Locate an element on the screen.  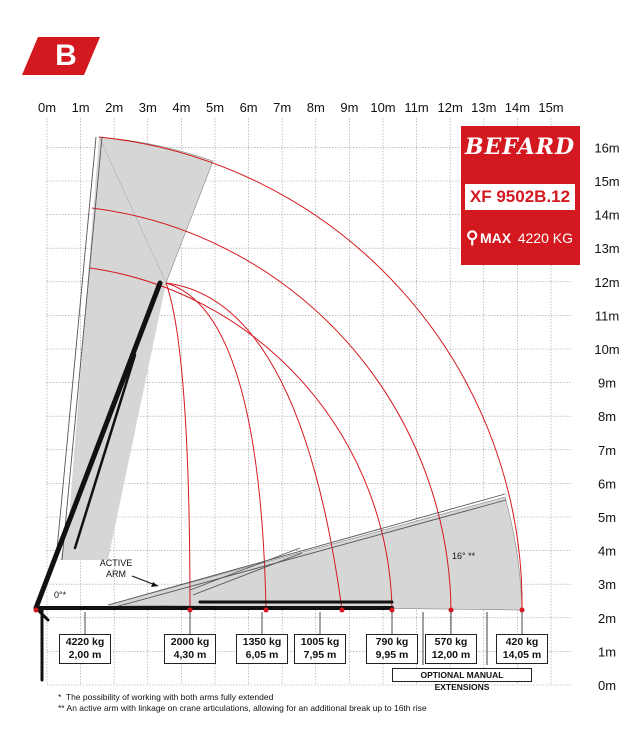
y-tick-label: 5m is located at coordinates (607, 517).